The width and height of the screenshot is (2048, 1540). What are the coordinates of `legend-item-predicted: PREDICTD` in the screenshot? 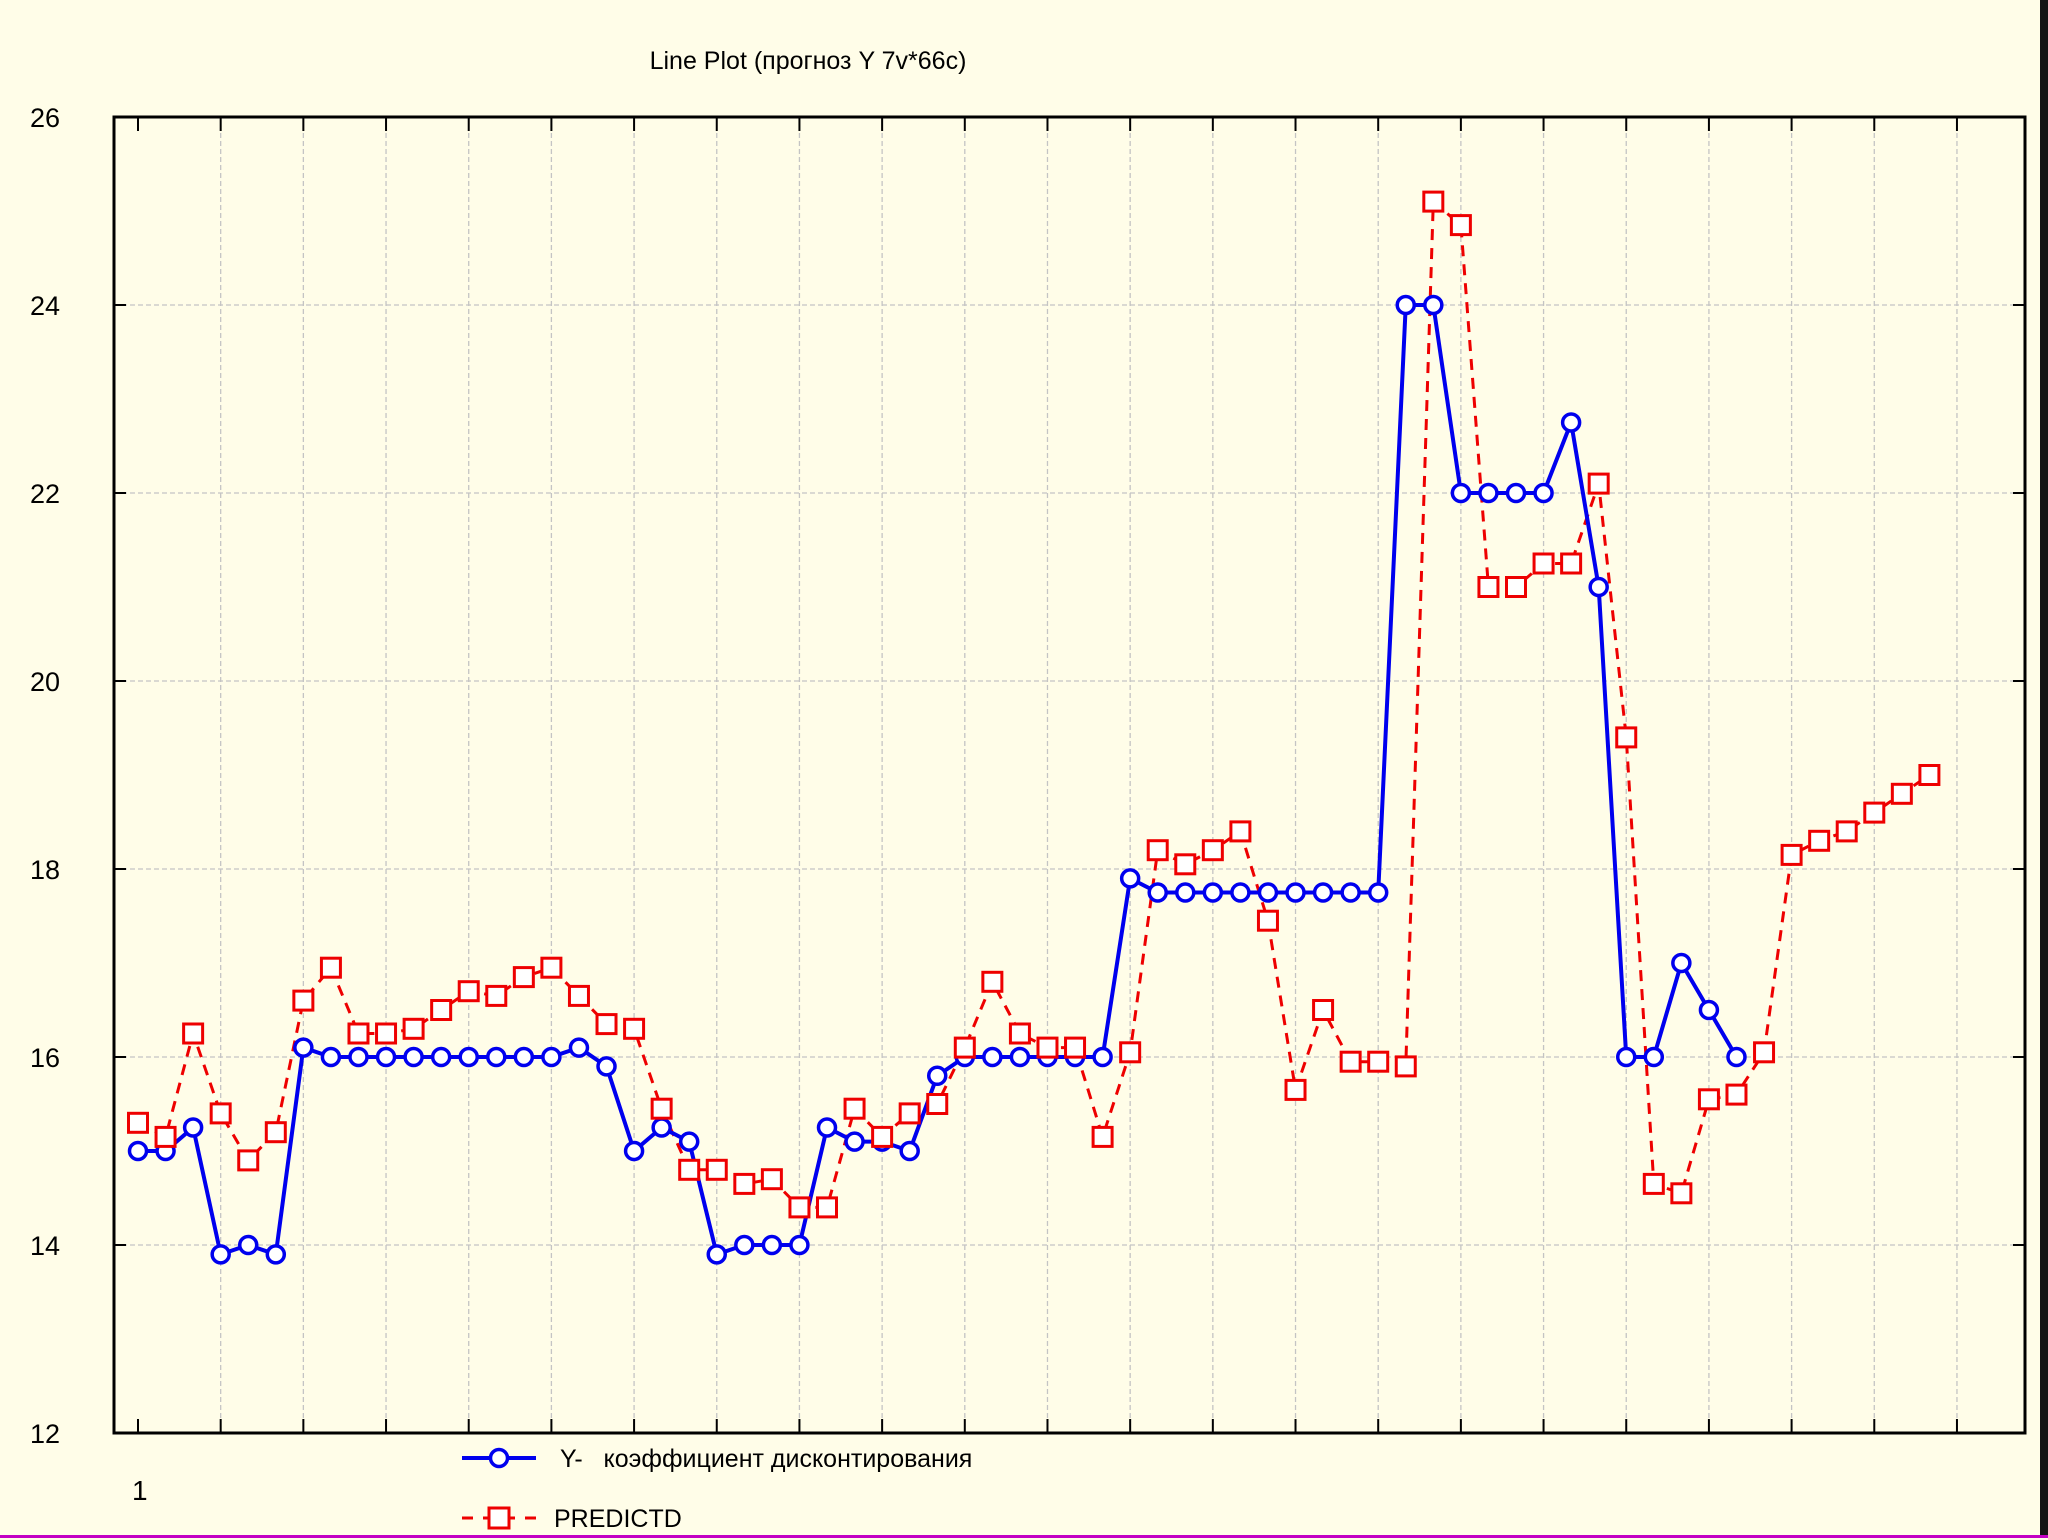 It's located at (572, 1519).